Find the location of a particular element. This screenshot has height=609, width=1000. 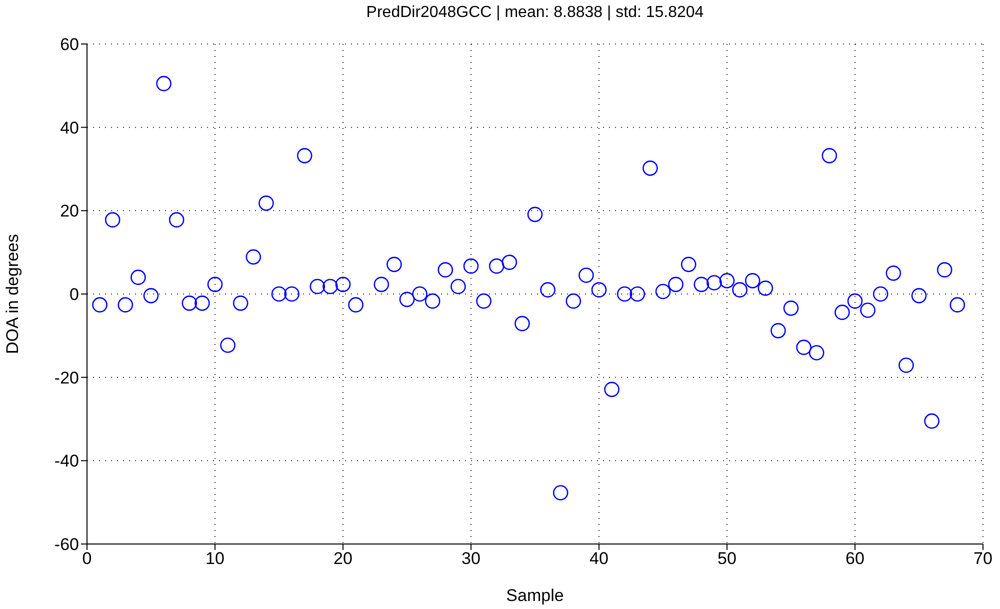

y-tick-label: -40 is located at coordinates (66, 461).